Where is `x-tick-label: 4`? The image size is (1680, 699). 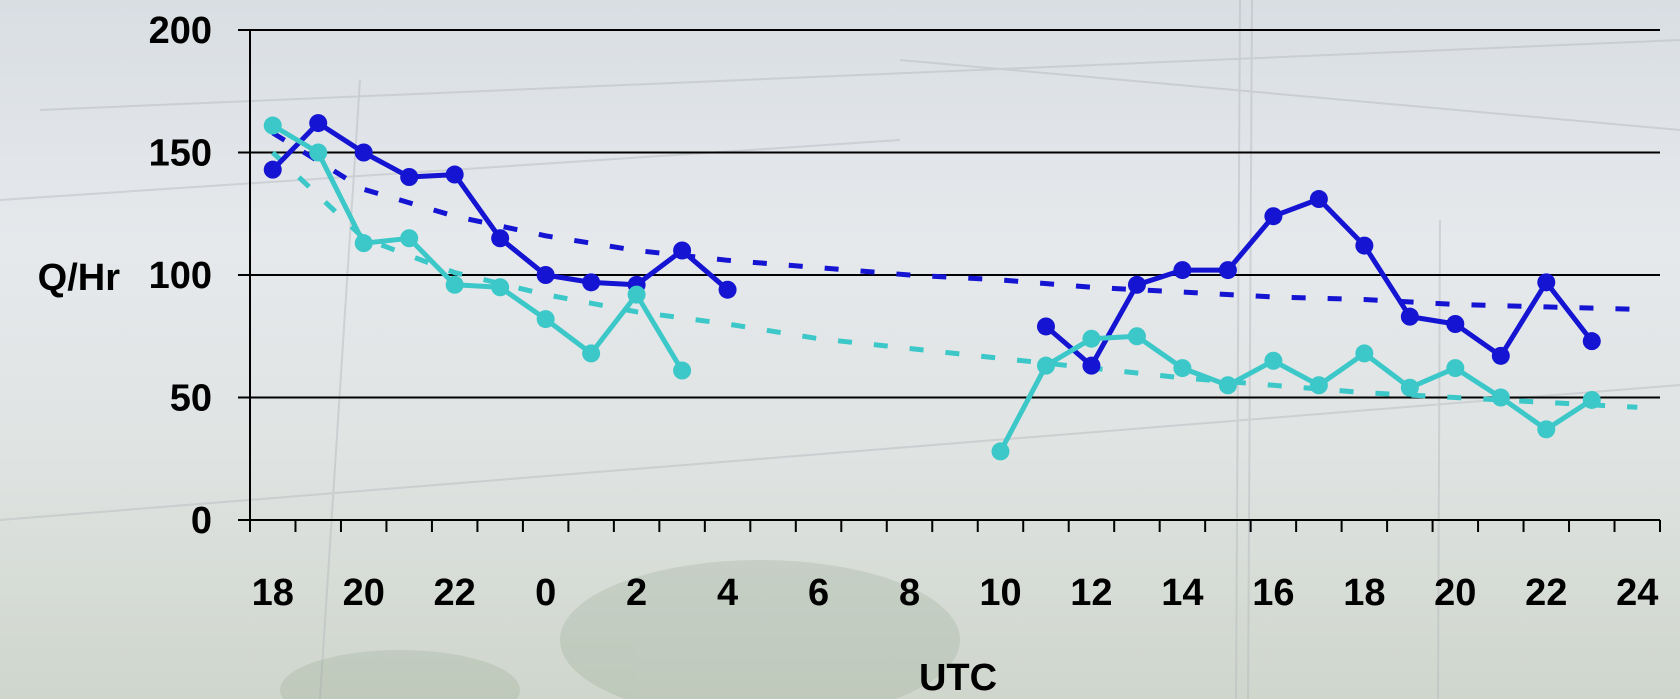 x-tick-label: 4 is located at coordinates (727, 593).